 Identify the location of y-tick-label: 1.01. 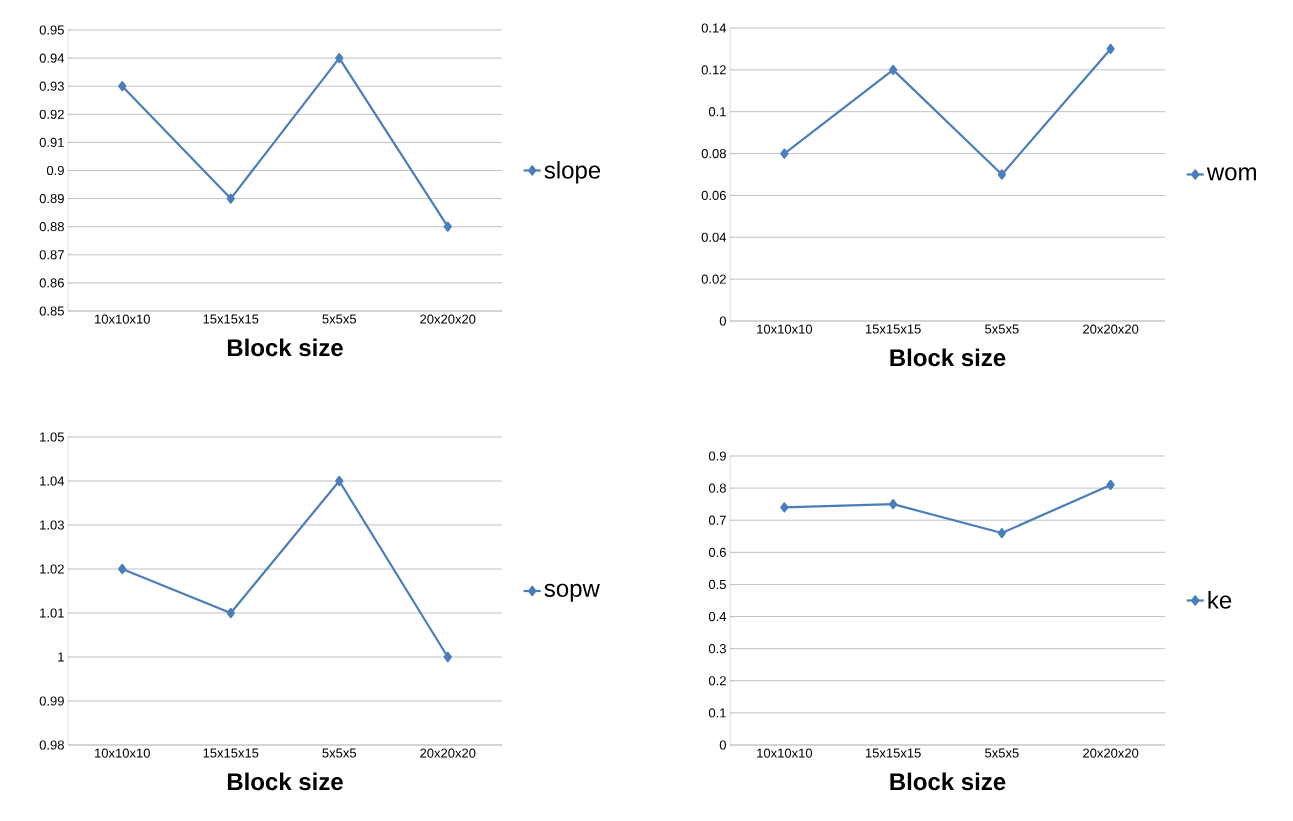
(52, 613).